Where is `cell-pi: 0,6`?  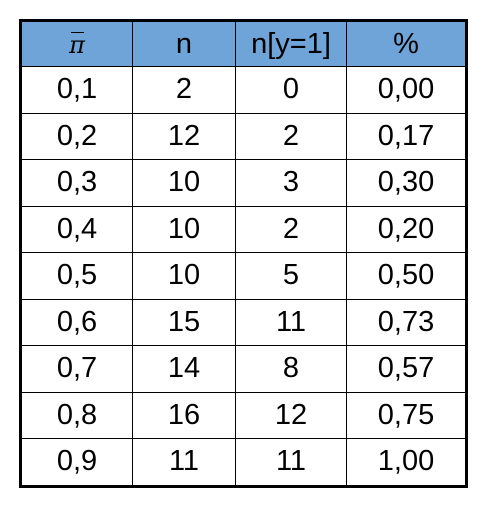 cell-pi: 0,6 is located at coordinates (76, 322).